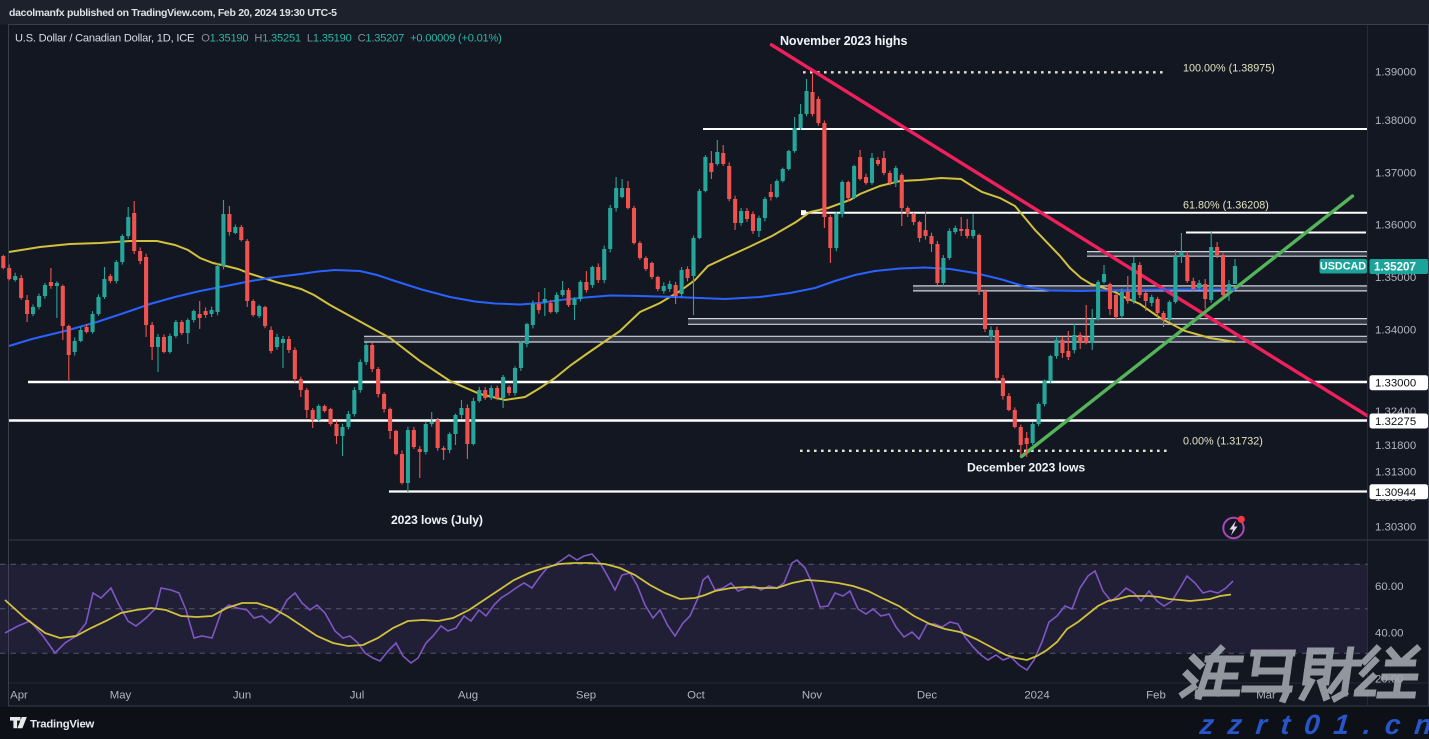 The image size is (1429, 739). Describe the element at coordinates (1036, 696) in the screenshot. I see `svg-text: 2024` at that location.